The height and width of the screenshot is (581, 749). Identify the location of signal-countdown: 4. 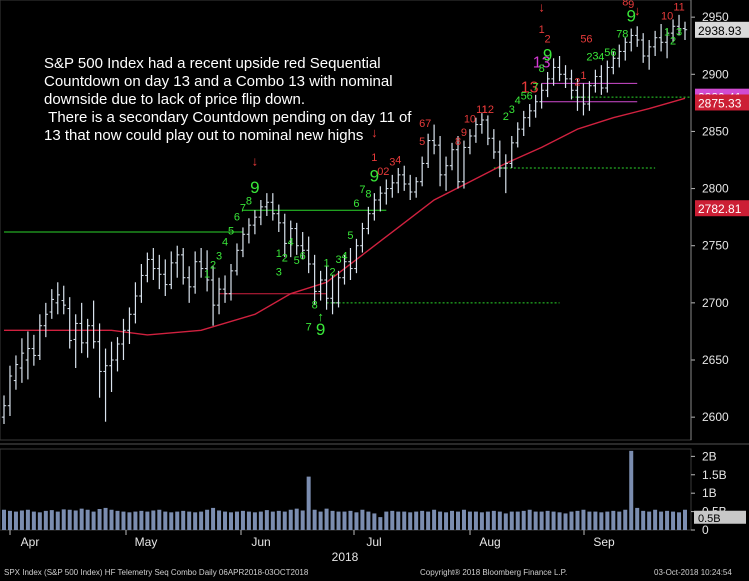
(398, 160).